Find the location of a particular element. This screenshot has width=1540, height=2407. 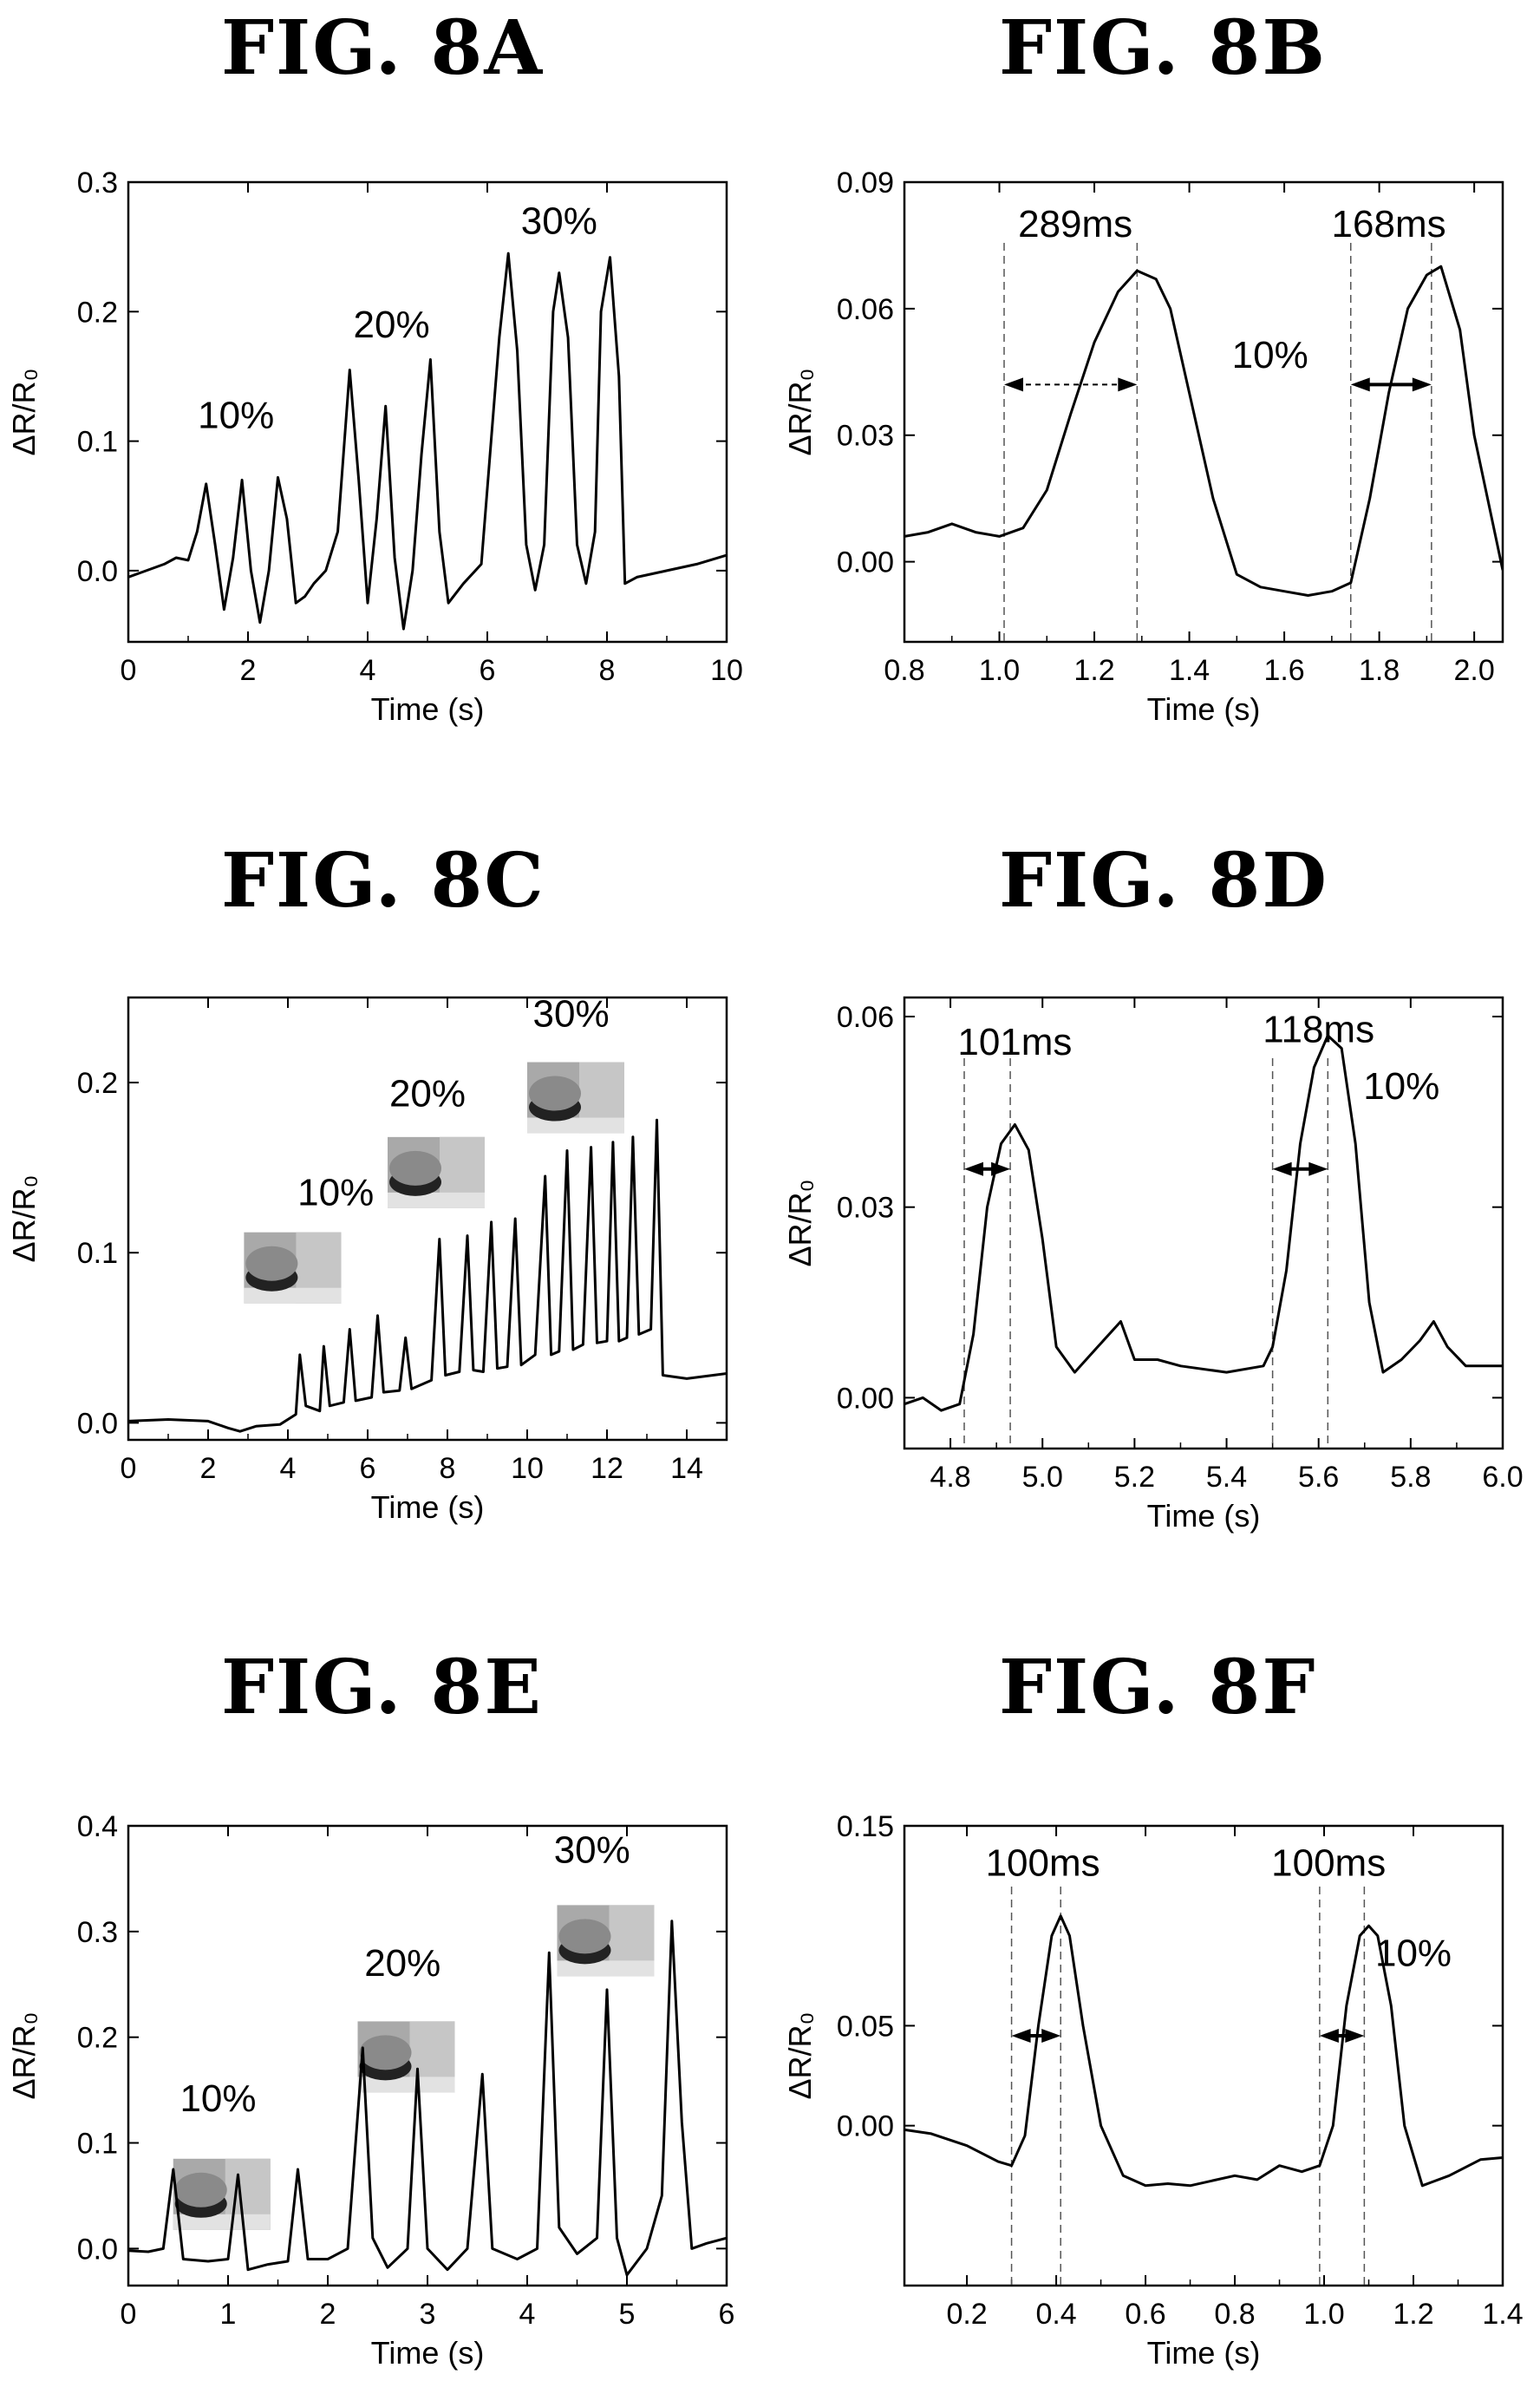

y-tick-label: 0.09 is located at coordinates (865, 183).